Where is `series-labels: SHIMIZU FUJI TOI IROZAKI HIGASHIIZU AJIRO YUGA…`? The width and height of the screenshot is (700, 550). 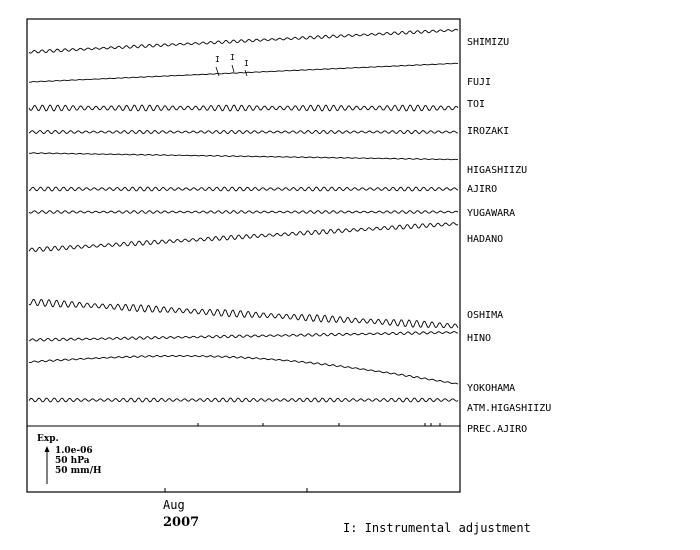 series-labels: SHIMIZU FUJI TOI IROZAKI HIGASHIIZU AJIRO YUGA… is located at coordinates (509, 236).